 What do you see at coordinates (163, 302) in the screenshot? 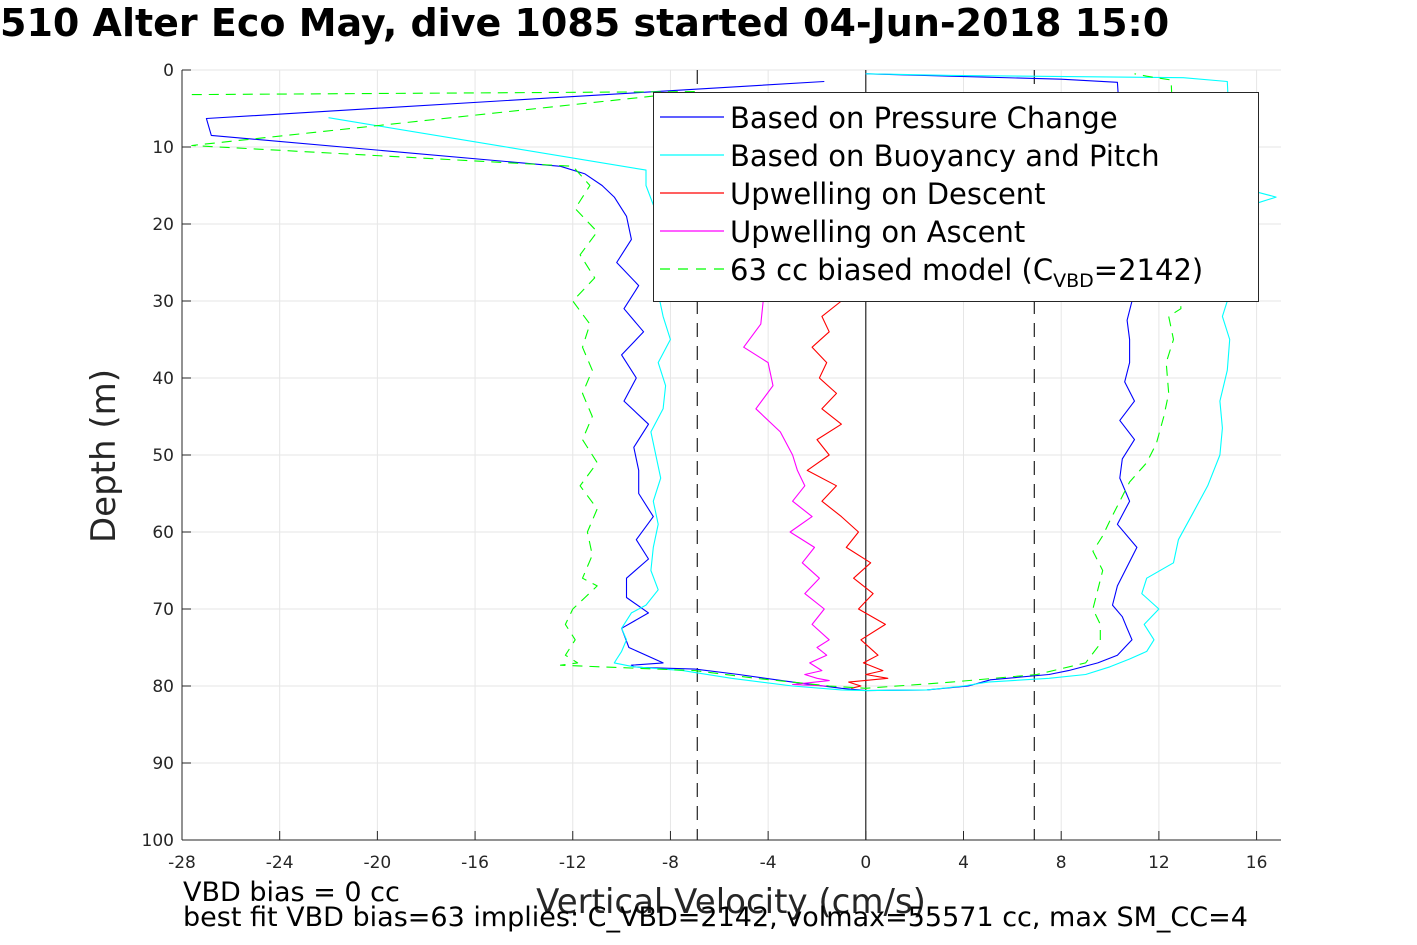
I see `y-tick-label: 30` at bounding box center [163, 302].